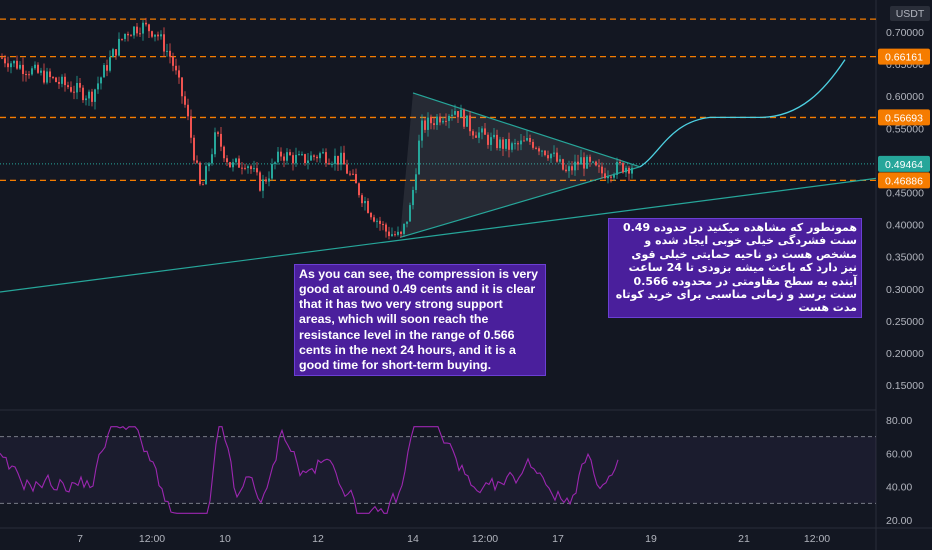 Image resolution: width=932 pixels, height=550 pixels. I want to click on x-tick-label: 21, so click(744, 539).